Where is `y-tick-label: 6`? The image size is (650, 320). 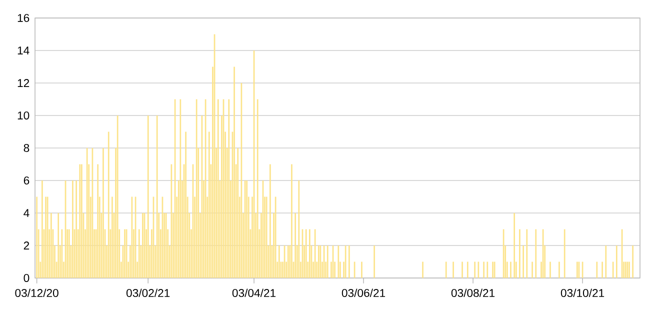
y-tick-label: 6 is located at coordinates (27, 180).